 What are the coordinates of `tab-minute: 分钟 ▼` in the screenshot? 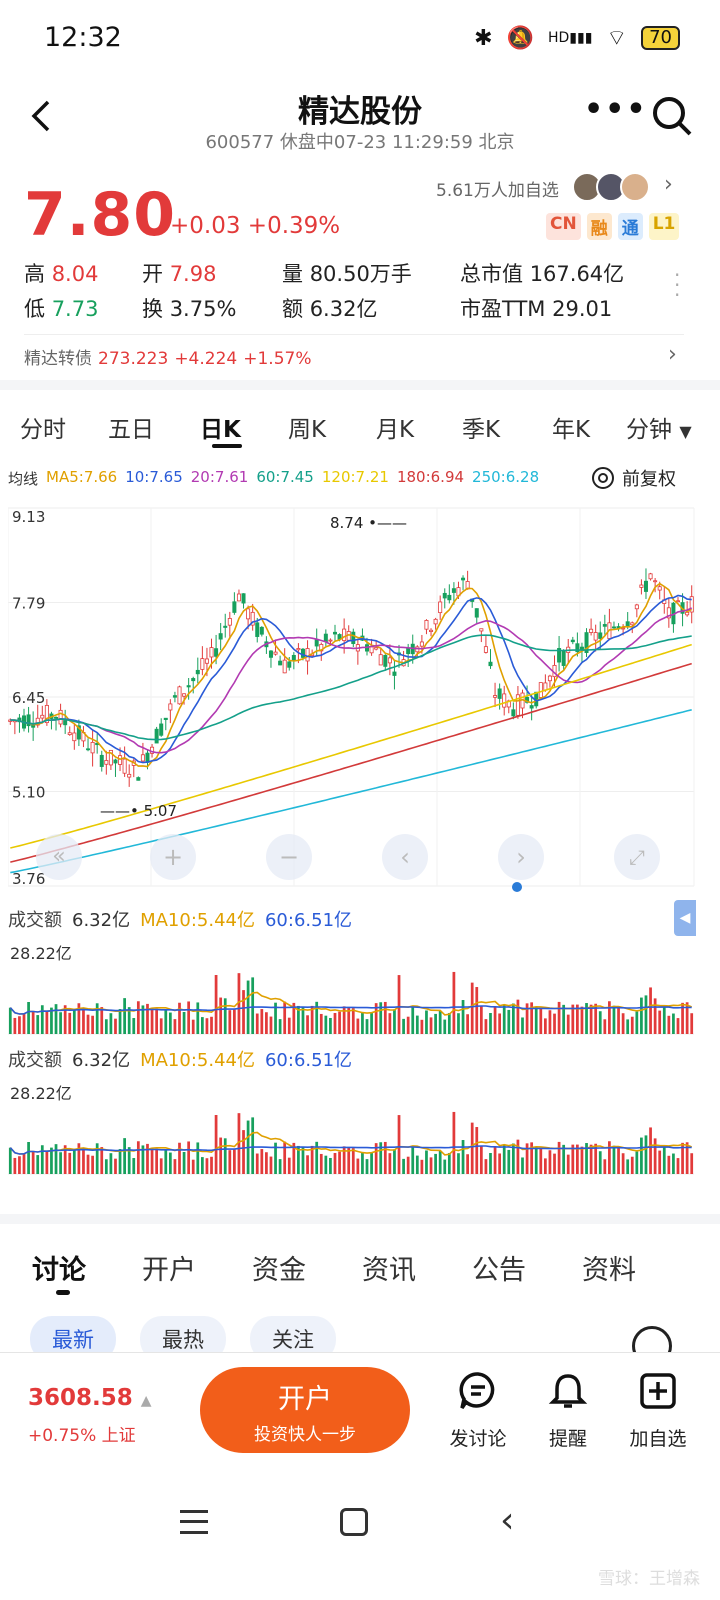 It's located at (659, 430).